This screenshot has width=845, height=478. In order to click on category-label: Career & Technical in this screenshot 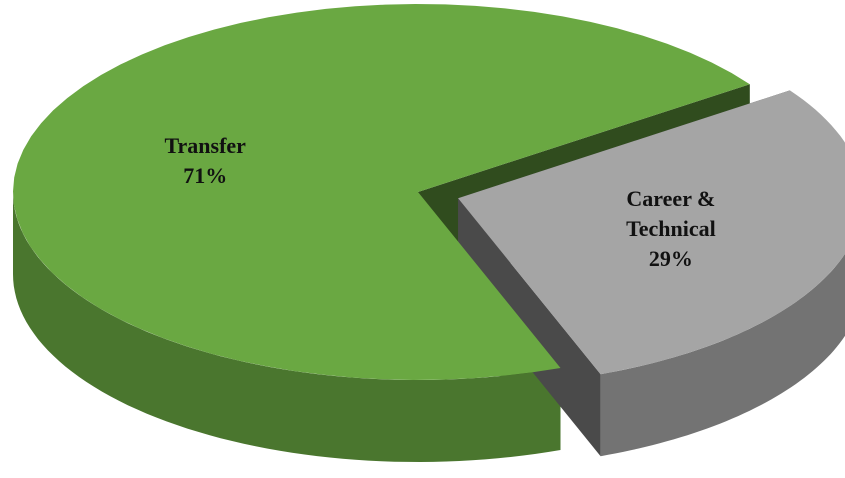, I will do `click(671, 213)`.